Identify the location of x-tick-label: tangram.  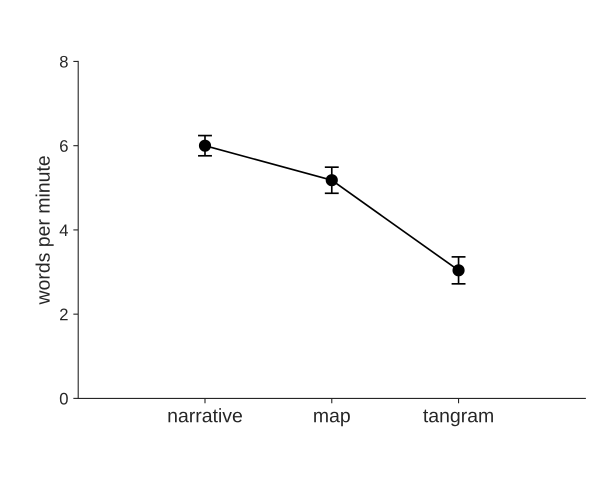
(458, 418).